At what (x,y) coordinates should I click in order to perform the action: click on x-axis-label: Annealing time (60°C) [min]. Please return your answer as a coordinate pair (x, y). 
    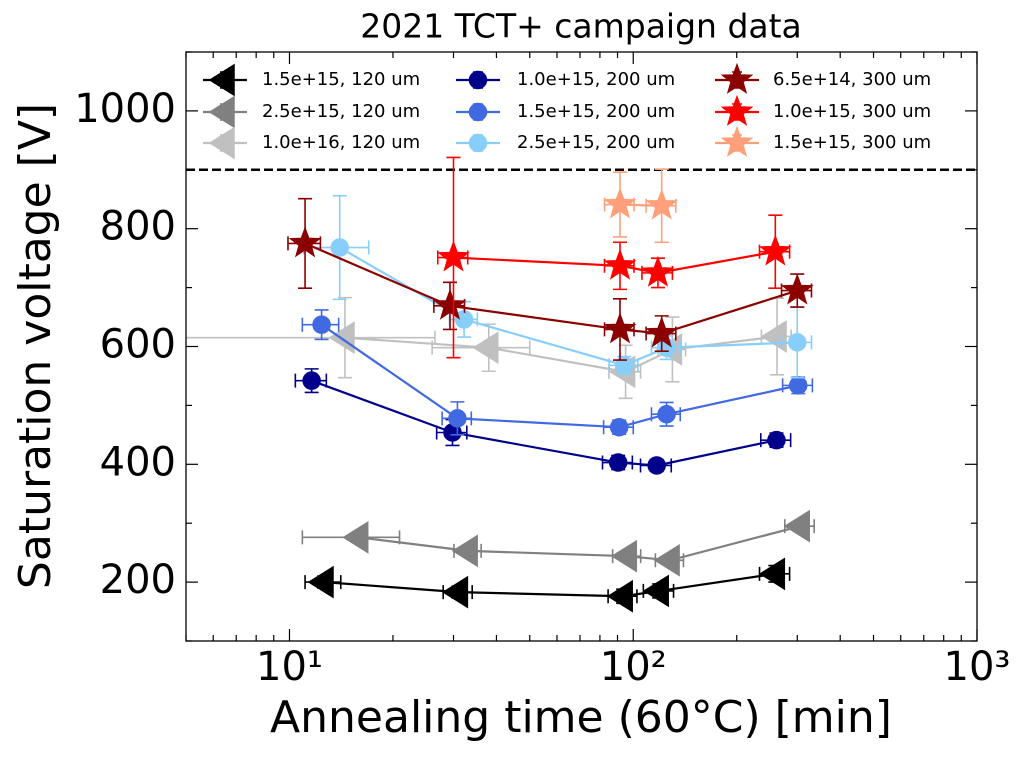
    Looking at the image, I should click on (581, 717).